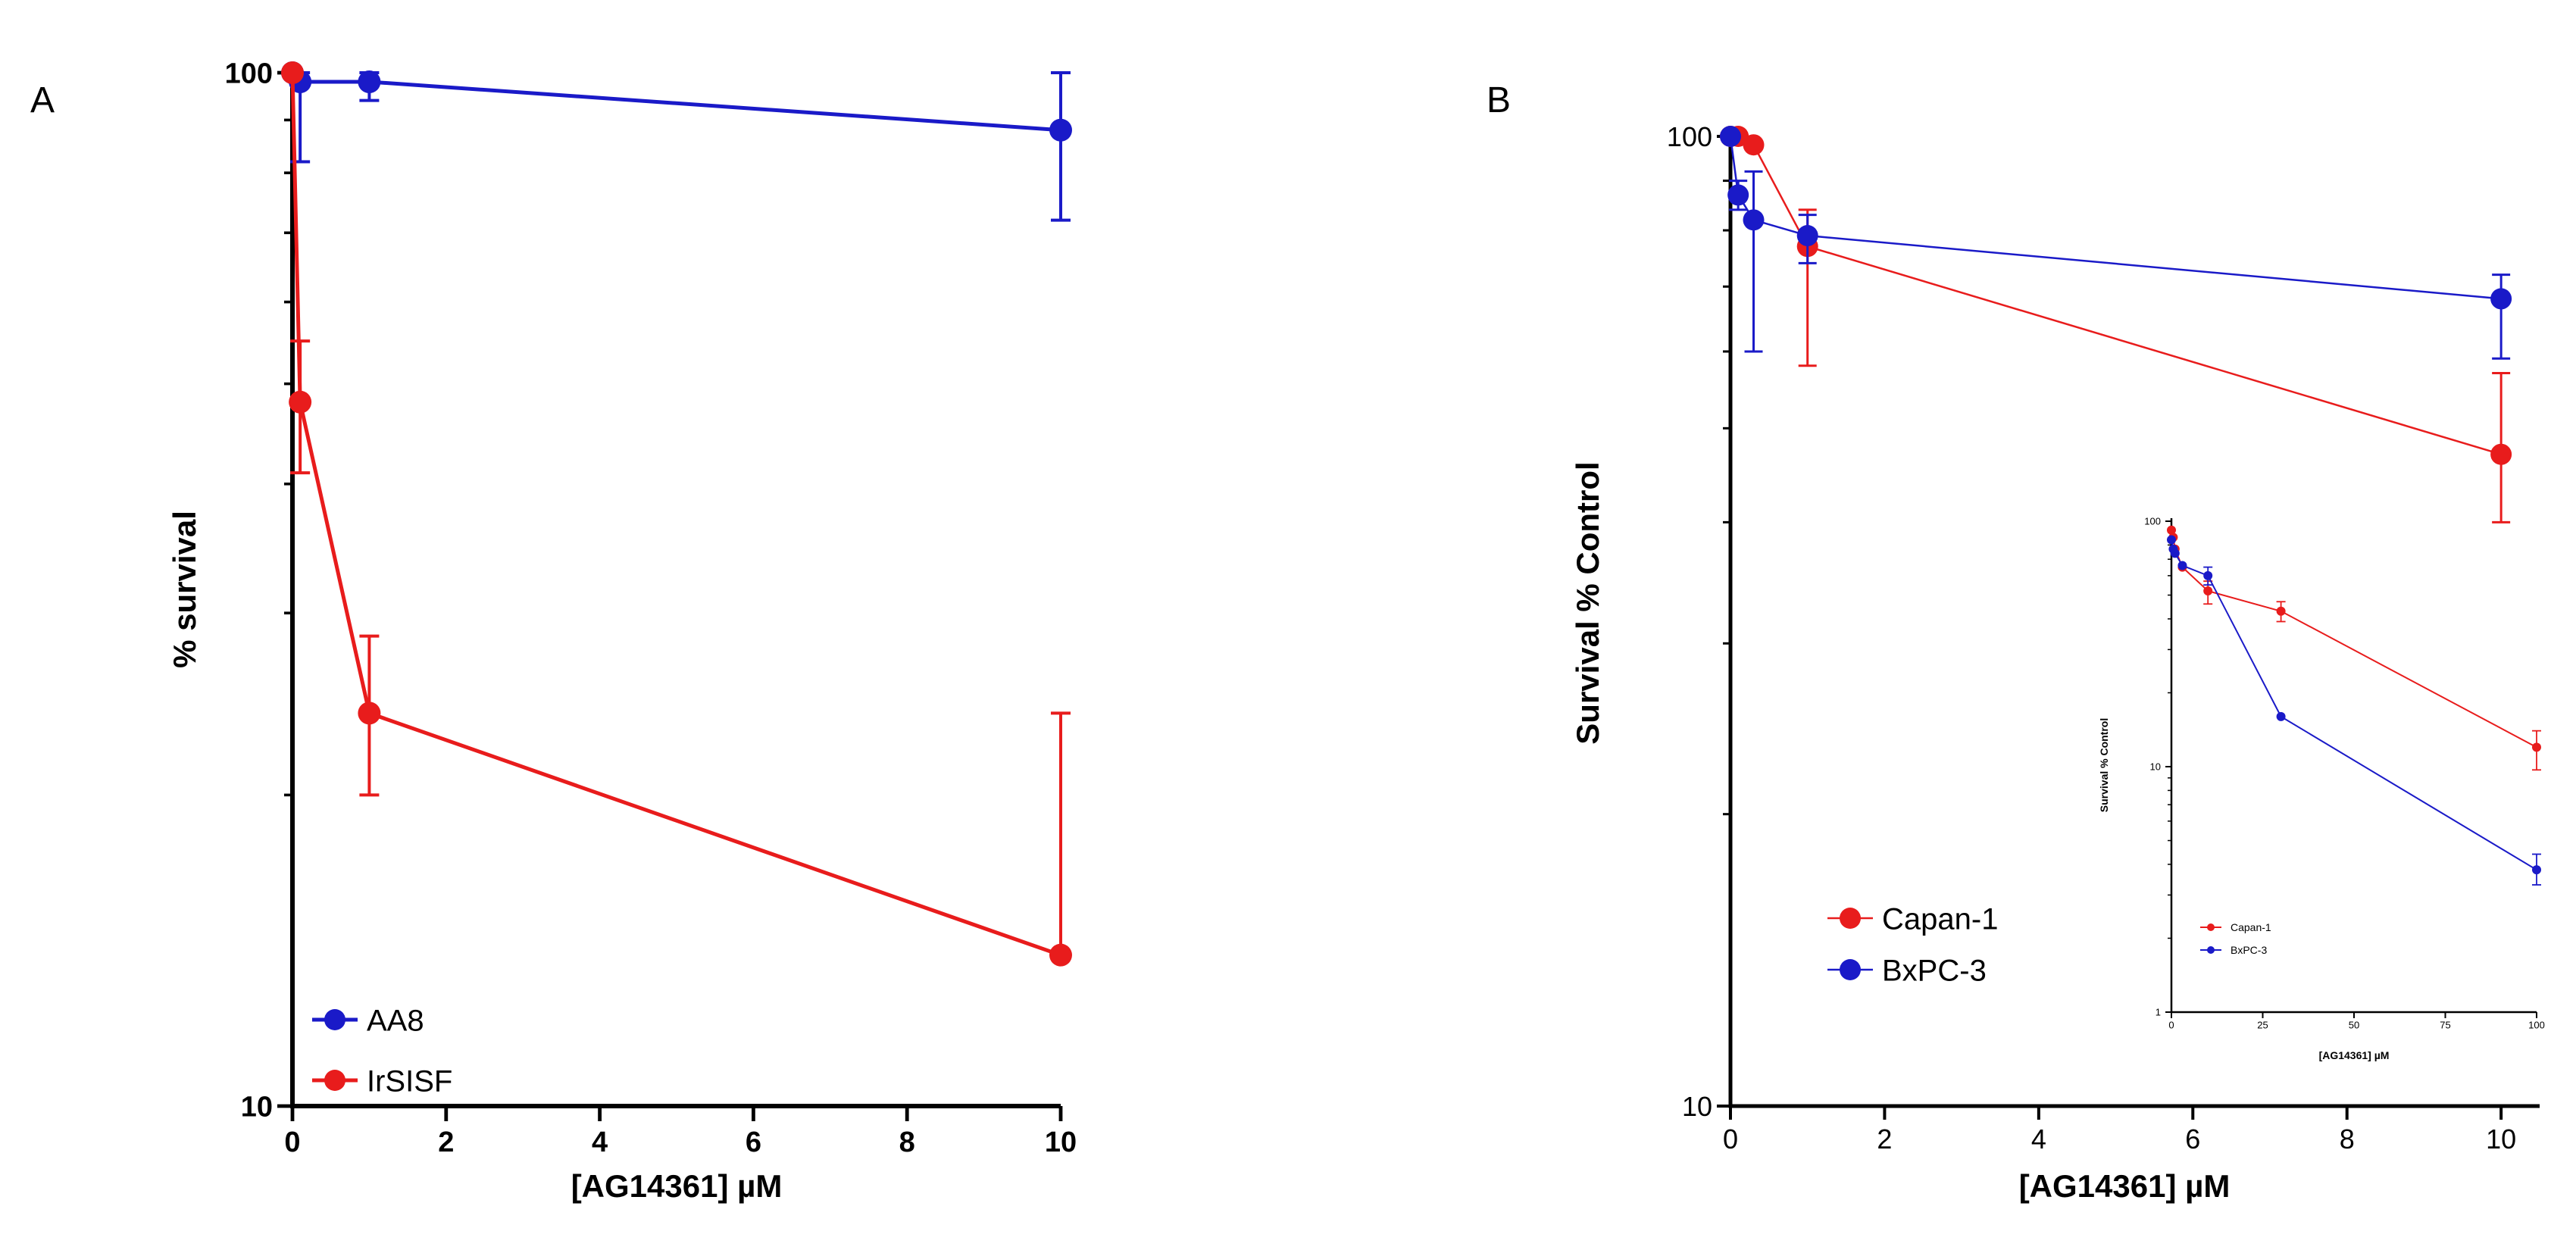 This screenshot has width=2576, height=1250. I want to click on y-axis-label: % survival, so click(184, 589).